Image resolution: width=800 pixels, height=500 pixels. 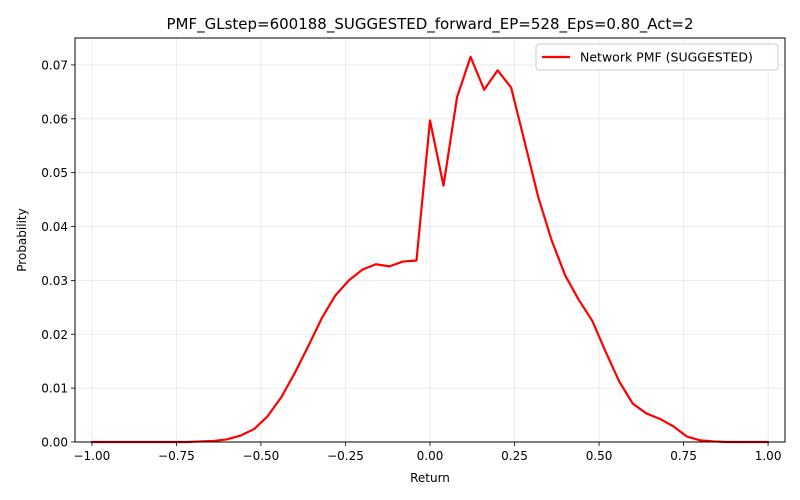 What do you see at coordinates (176, 456) in the screenshot?
I see `x-tick-label: −0.75` at bounding box center [176, 456].